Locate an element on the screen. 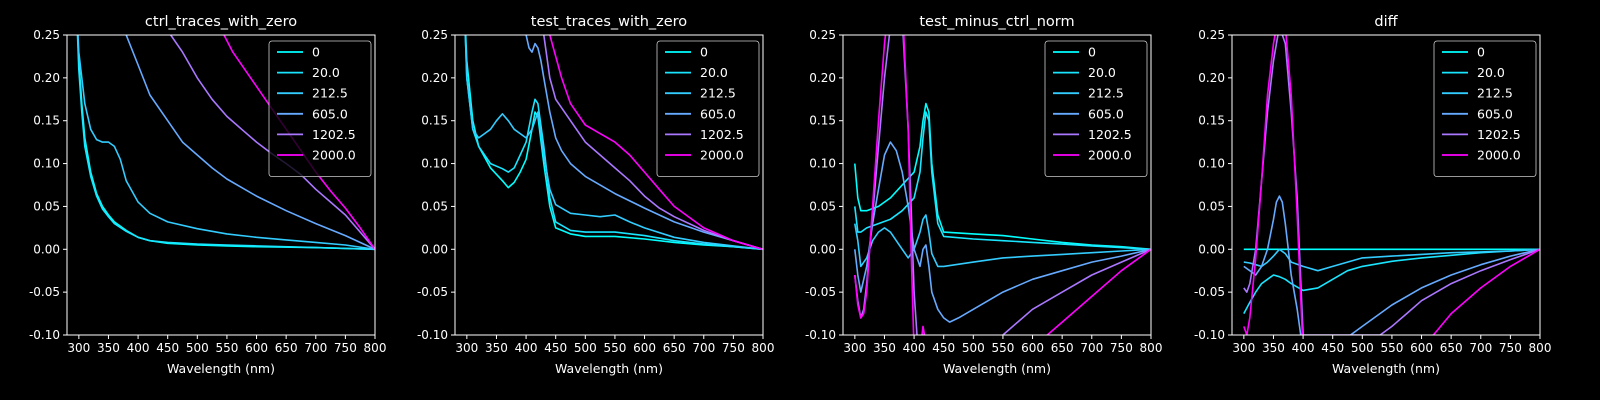 The image size is (1600, 400). series-line-1202.5 is located at coordinates (653, 143).